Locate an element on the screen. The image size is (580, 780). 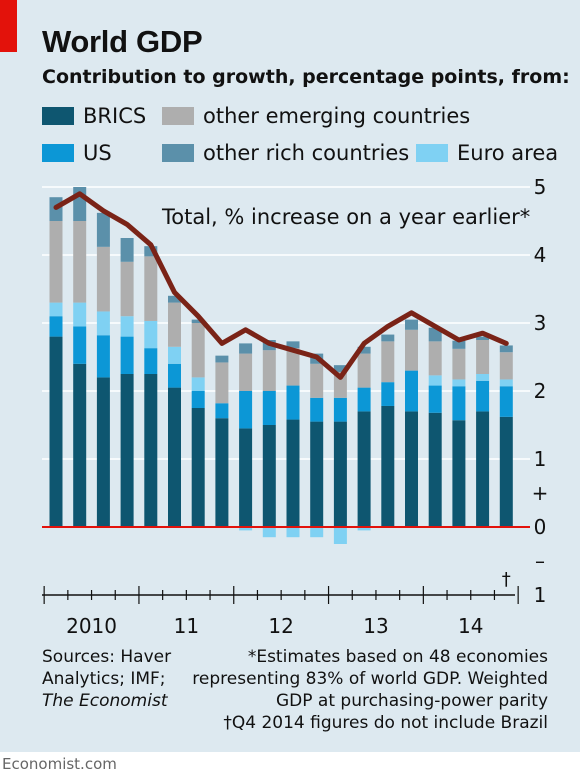
y-tick-label: 2 is located at coordinates (540, 391).